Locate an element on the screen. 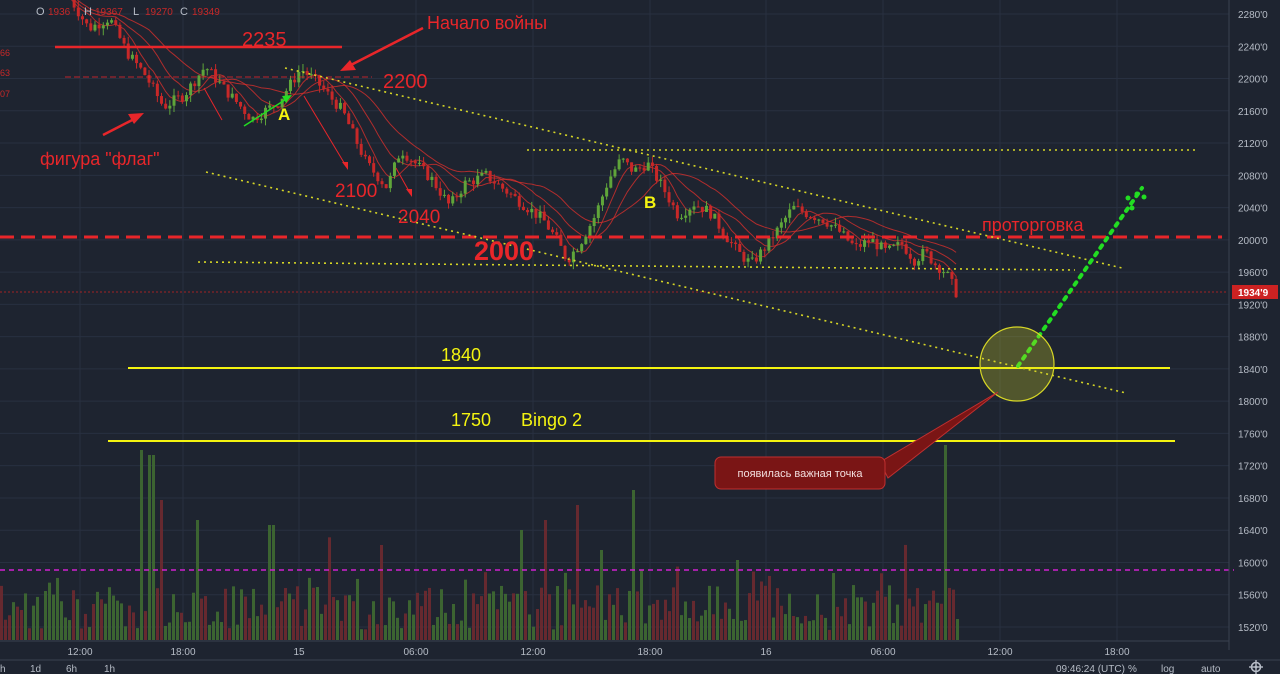 This screenshot has height=674, width=1280. y-tick-label: 1680'0 is located at coordinates (1253, 499).